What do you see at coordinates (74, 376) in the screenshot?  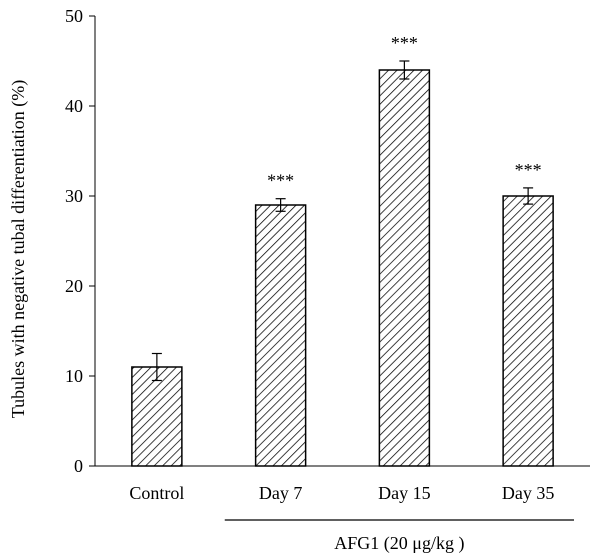 I see `y-tick-label: 10` at bounding box center [74, 376].